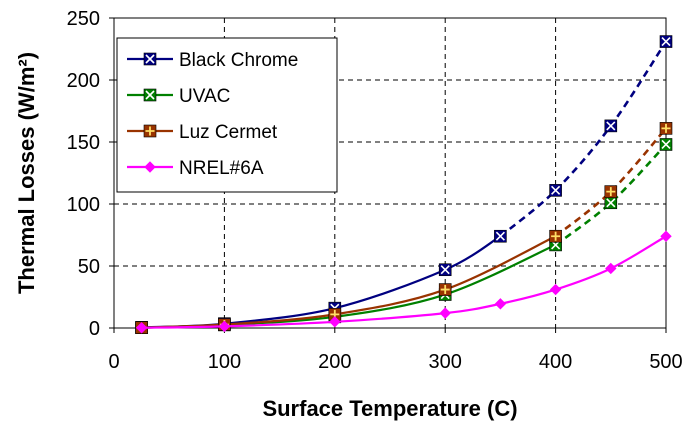 This screenshot has width=686, height=422. I want to click on x-tick-label: 200, so click(334, 362).